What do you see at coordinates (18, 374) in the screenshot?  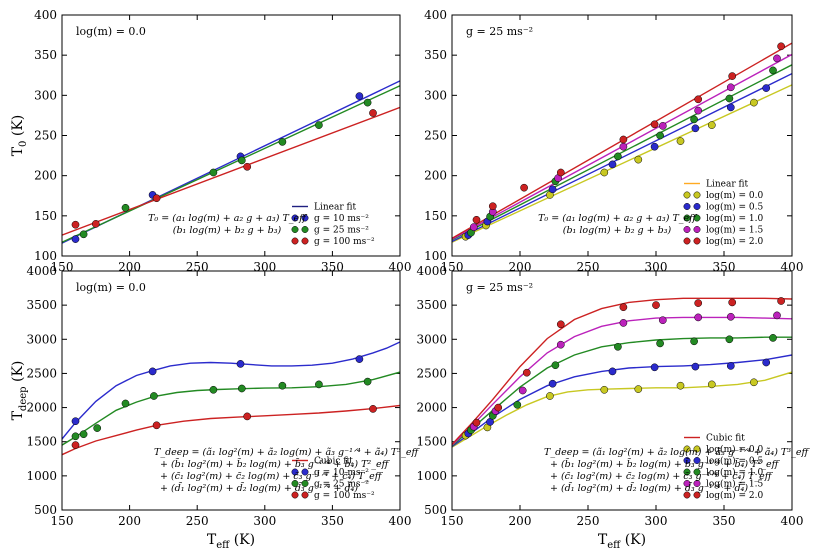 I see `y-label-unit: (K)` at bounding box center [18, 374].